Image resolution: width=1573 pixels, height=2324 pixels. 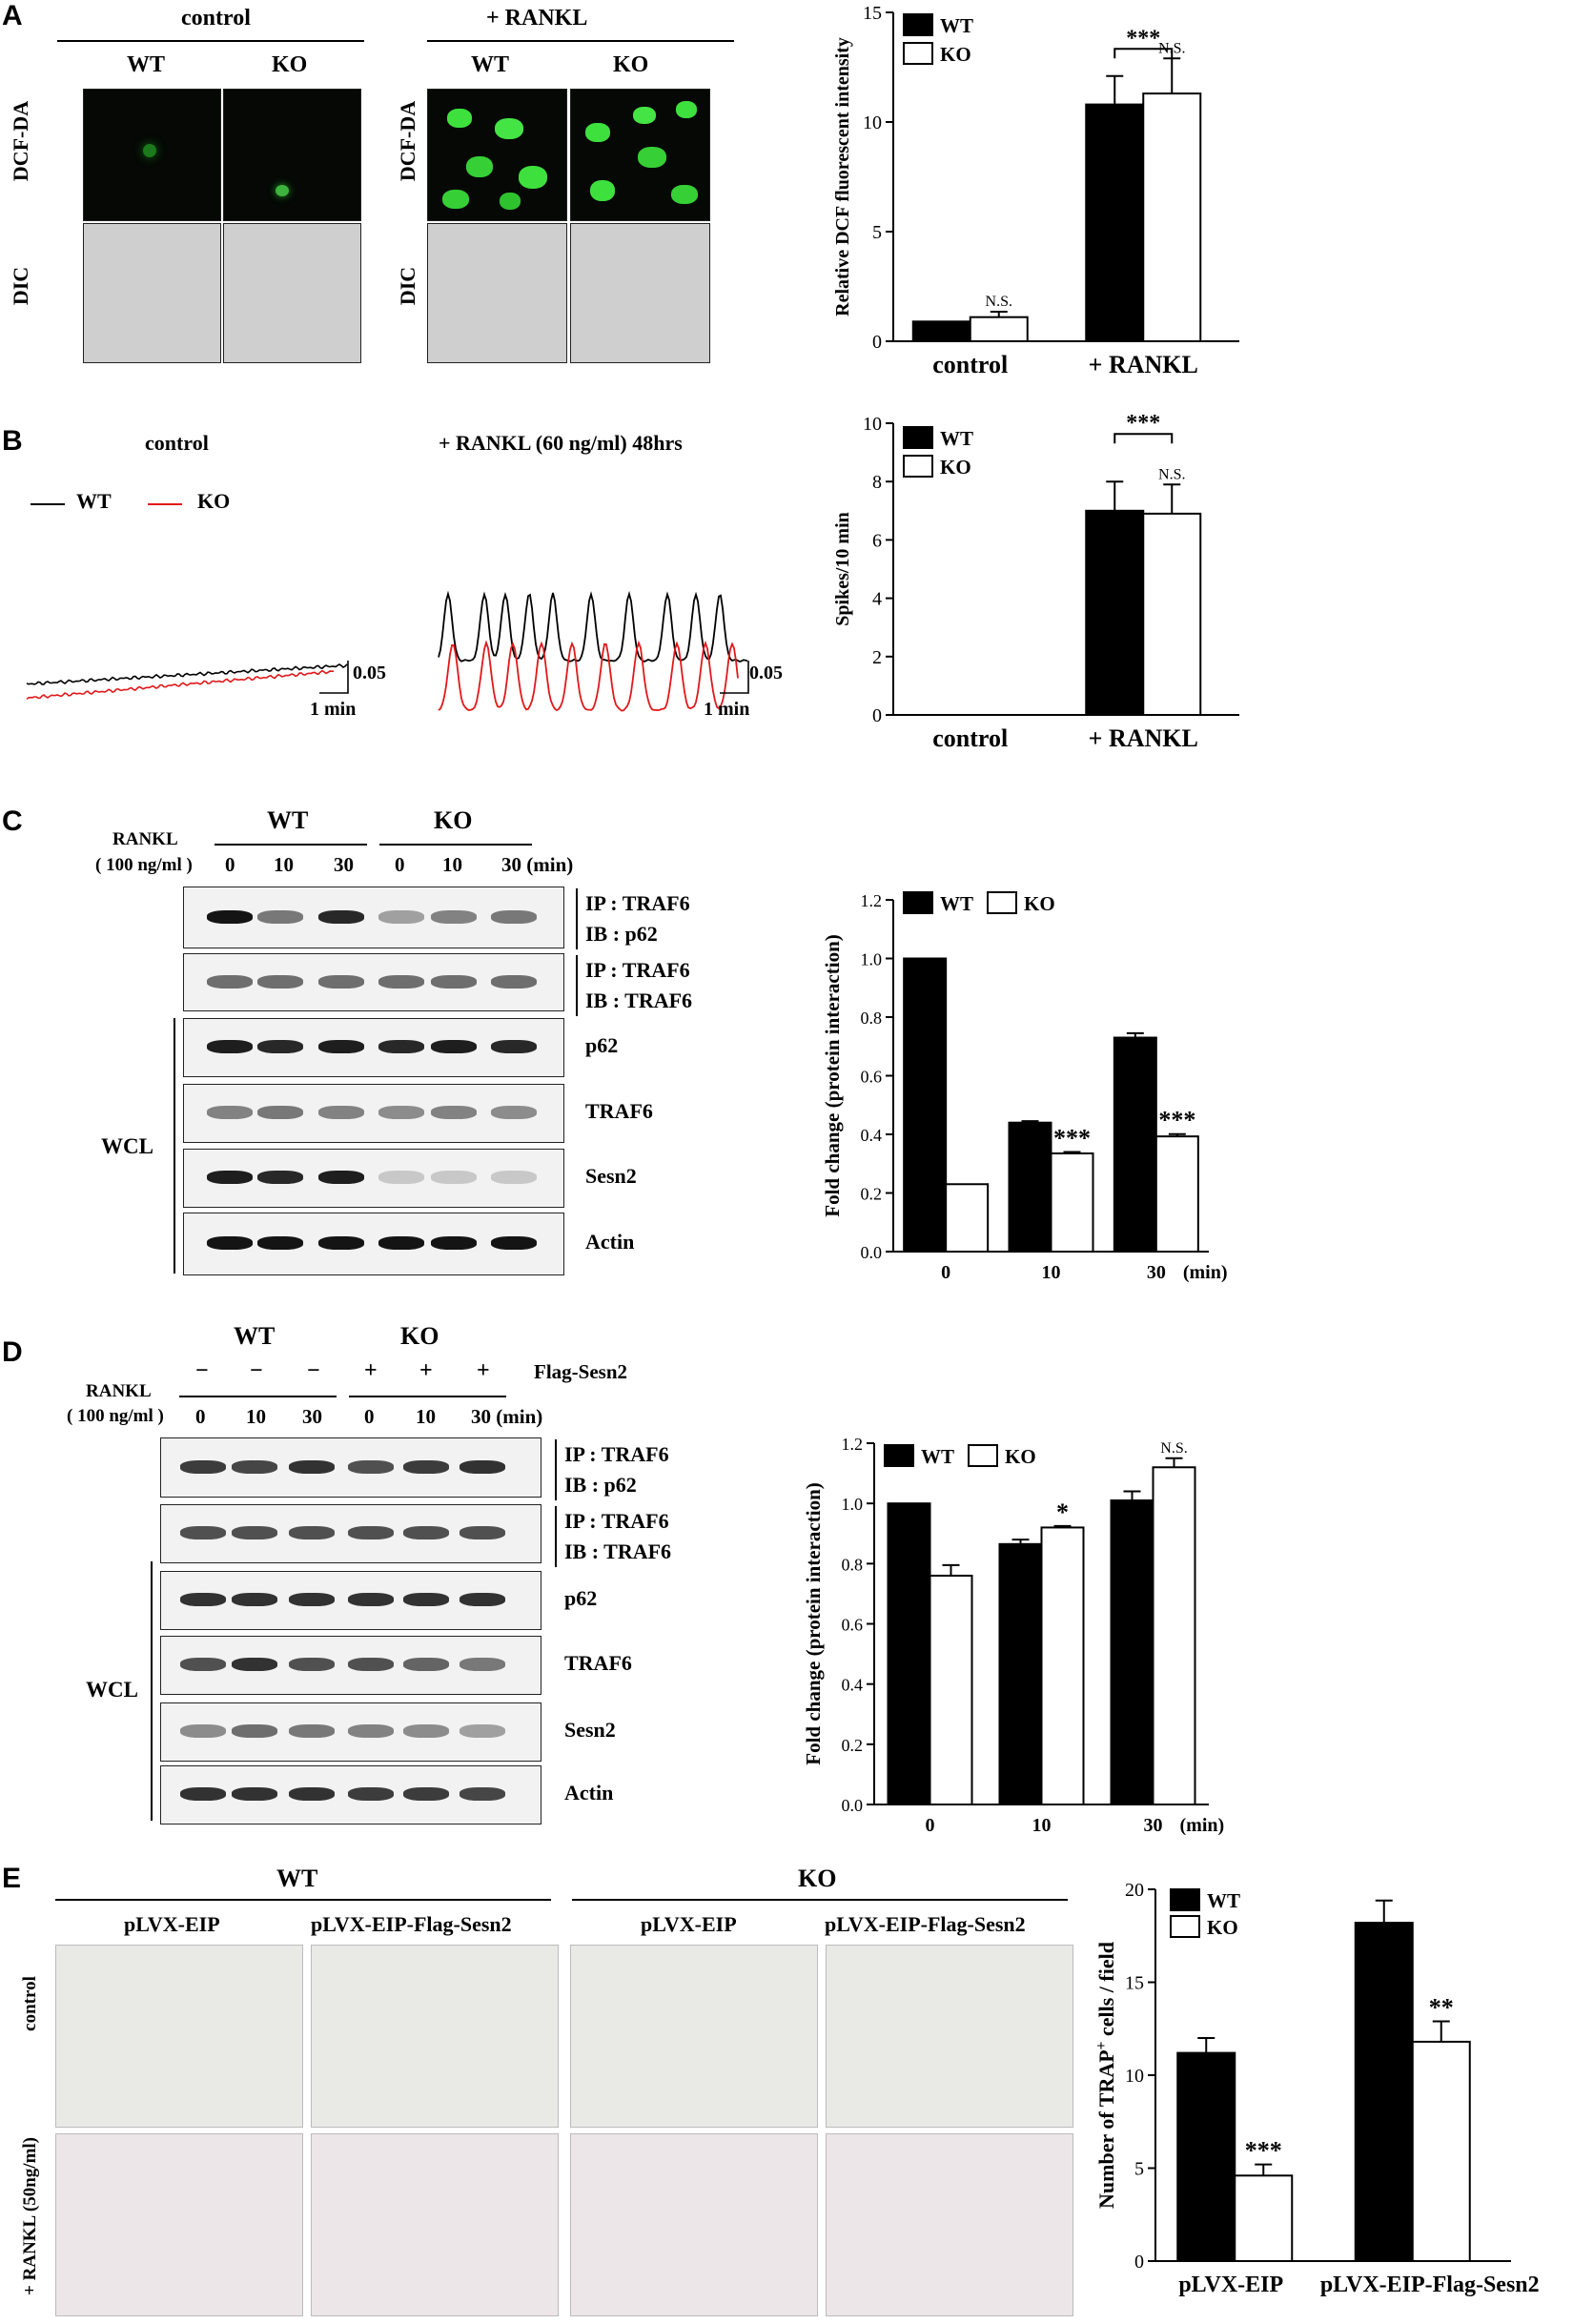 What do you see at coordinates (30, 2003) in the screenshot?
I see `row-label-control-e: control` at bounding box center [30, 2003].